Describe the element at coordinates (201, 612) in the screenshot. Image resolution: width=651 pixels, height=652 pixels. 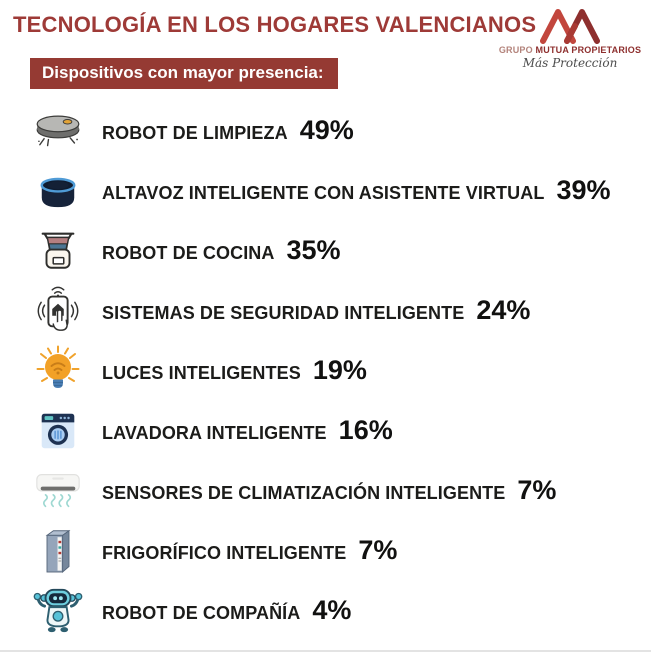
I see `item-label: ROBOT DE COMPAÑÍA` at that location.